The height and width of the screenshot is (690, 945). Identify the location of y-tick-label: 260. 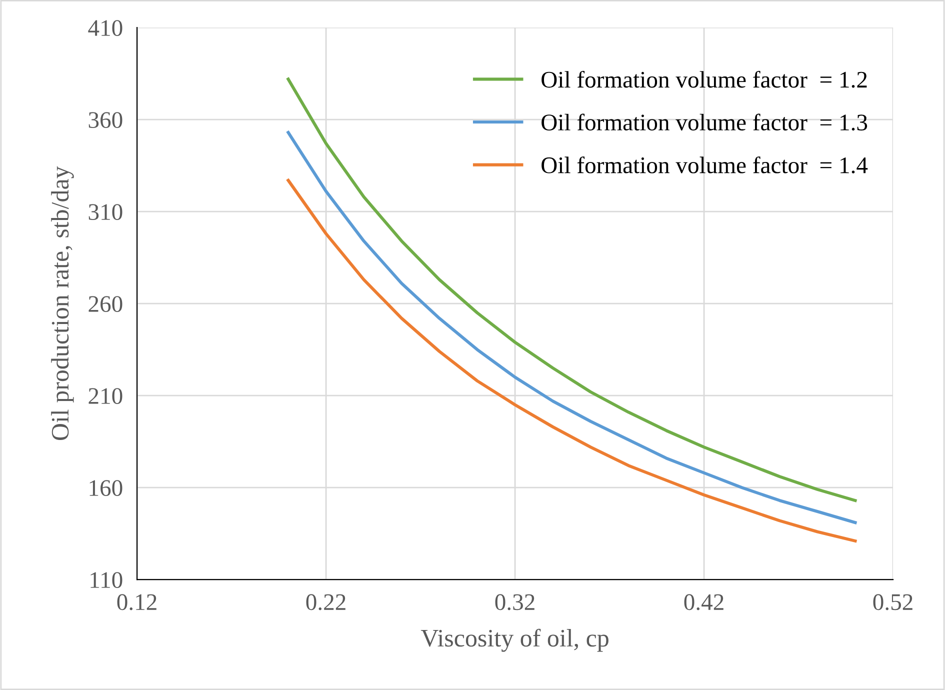
(105, 304).